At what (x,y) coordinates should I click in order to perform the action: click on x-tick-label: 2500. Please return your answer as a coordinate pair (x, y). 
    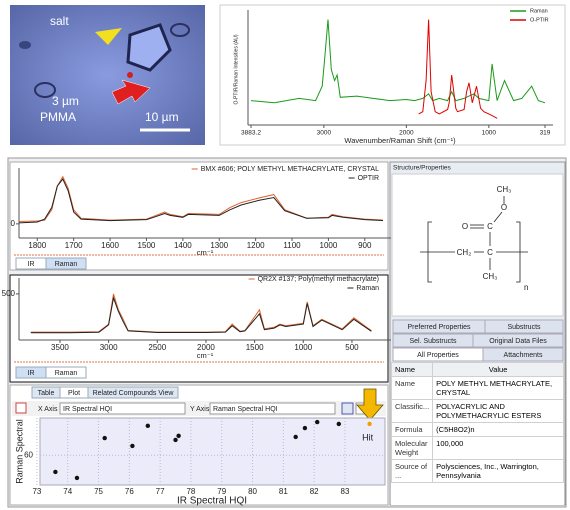
    Looking at the image, I should click on (157, 347).